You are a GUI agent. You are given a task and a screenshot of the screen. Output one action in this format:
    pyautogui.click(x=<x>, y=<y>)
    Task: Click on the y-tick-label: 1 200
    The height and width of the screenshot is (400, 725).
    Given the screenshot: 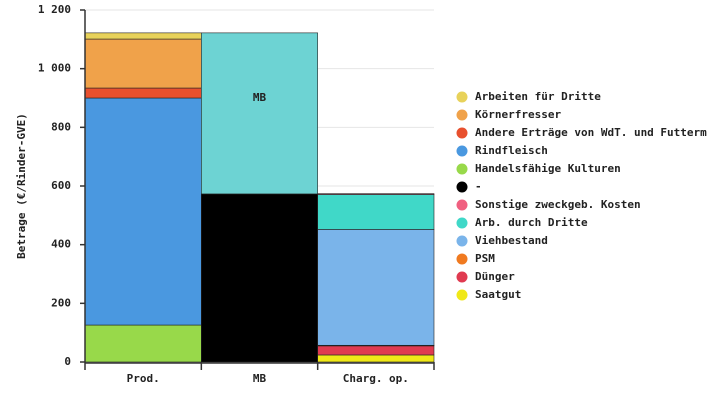 What is the action you would take?
    pyautogui.click(x=54, y=9)
    